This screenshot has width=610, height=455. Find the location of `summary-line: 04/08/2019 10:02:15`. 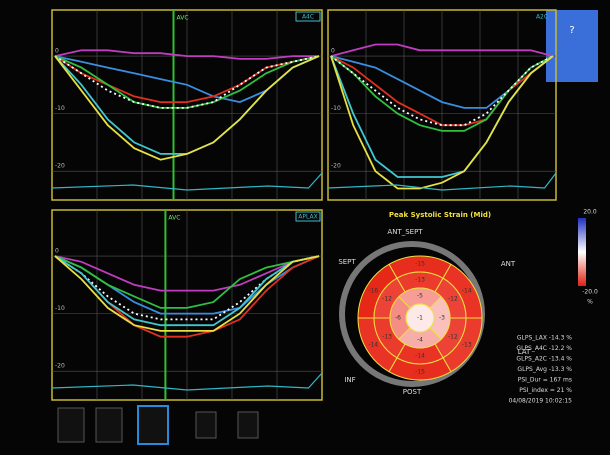

summary-line: 04/08/2019 10:02:15 is located at coordinates (541, 401).